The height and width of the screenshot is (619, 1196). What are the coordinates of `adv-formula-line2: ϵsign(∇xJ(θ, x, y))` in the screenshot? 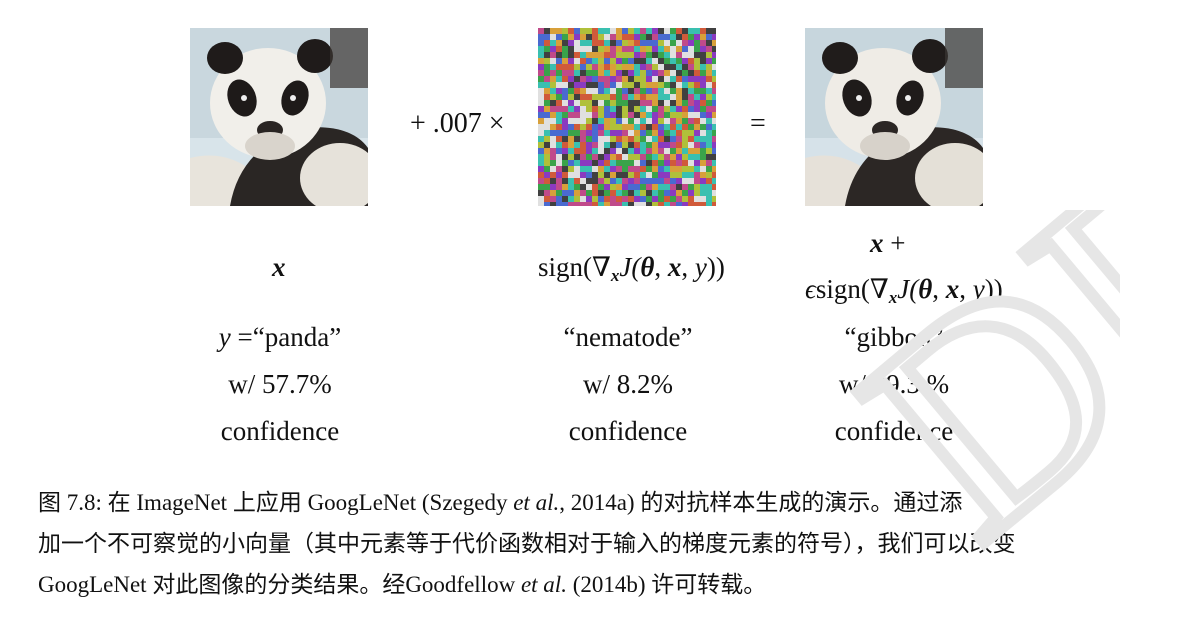 It's located at (904, 290).